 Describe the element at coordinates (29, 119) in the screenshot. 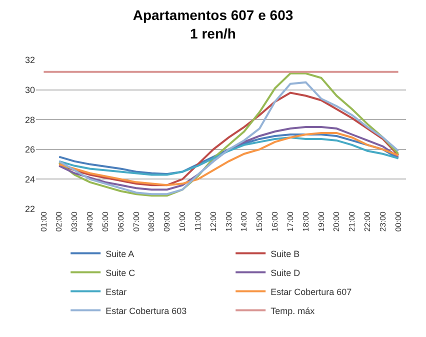

I see `y-tick-label: 28` at that location.